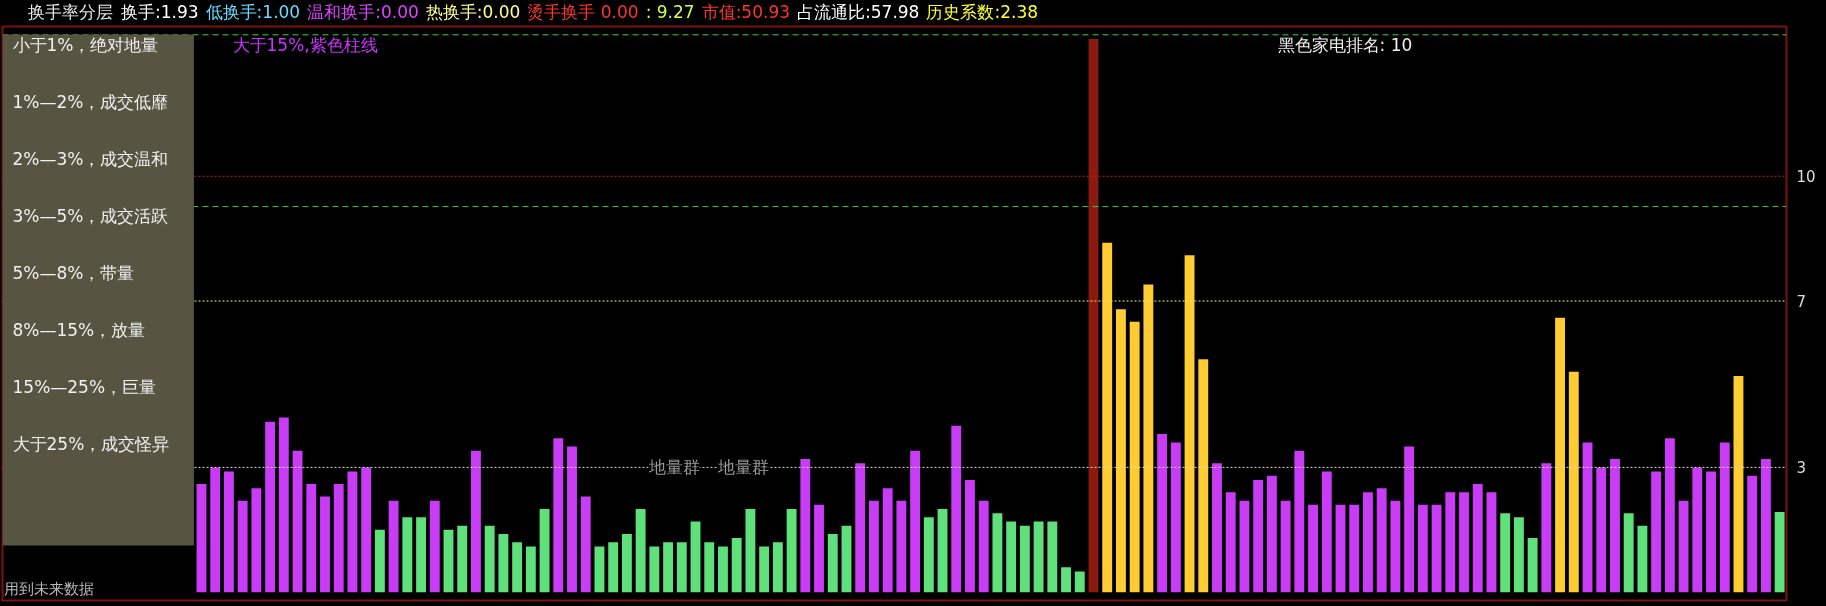 The width and height of the screenshot is (1826, 606). What do you see at coordinates (253, 12) in the screenshot?
I see `text: 低换手:1.00` at bounding box center [253, 12].